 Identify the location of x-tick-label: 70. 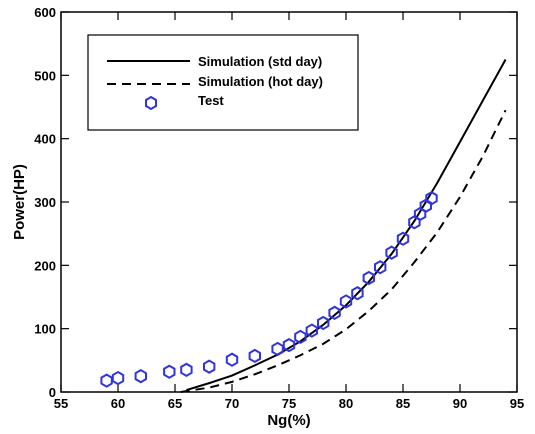
(232, 403).